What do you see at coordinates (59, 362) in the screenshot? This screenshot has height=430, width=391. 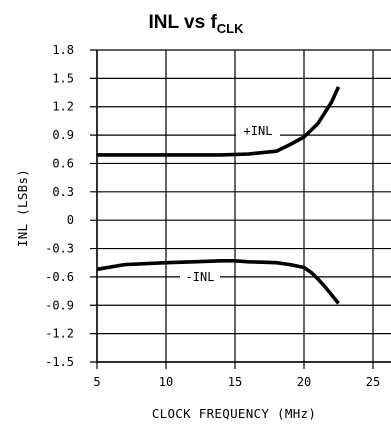 I see `y-tick-label: -1.5` at bounding box center [59, 362].